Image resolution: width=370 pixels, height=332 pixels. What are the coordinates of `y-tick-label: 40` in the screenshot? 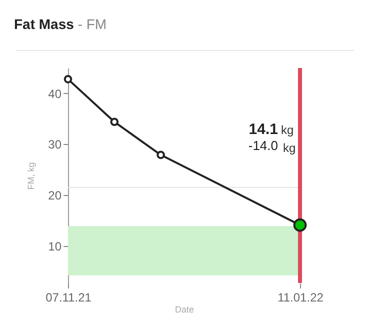 It's located at (55, 93).